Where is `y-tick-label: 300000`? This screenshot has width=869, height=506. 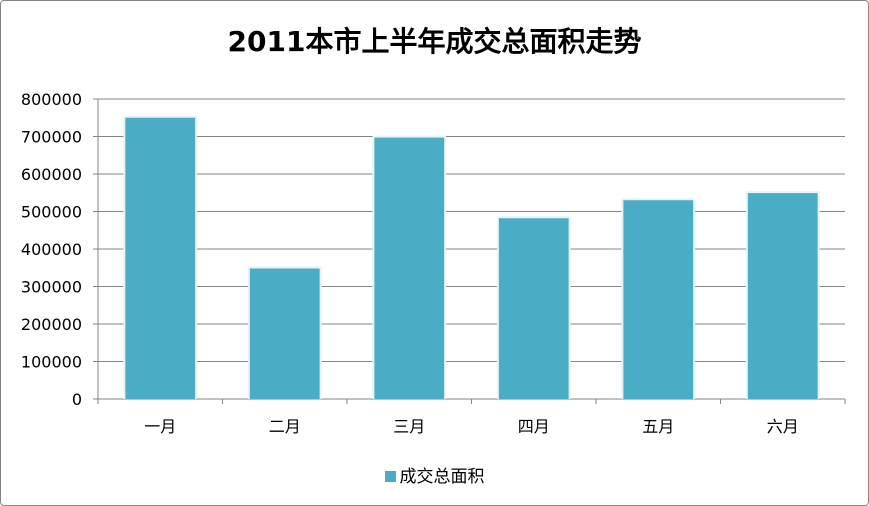
y-tick-label: 300000 is located at coordinates (51, 287).